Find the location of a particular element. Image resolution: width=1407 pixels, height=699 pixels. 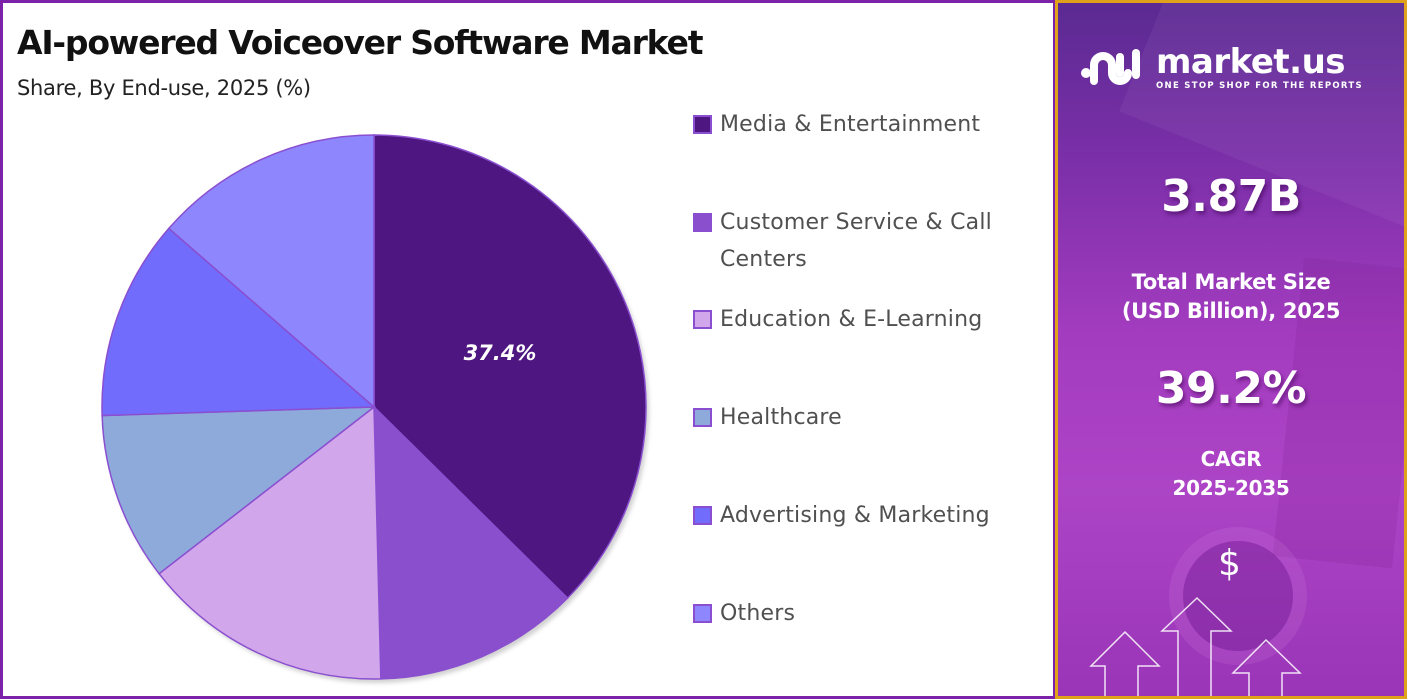

legend-item-advertising: Advertising & Marketing is located at coordinates (866, 517).